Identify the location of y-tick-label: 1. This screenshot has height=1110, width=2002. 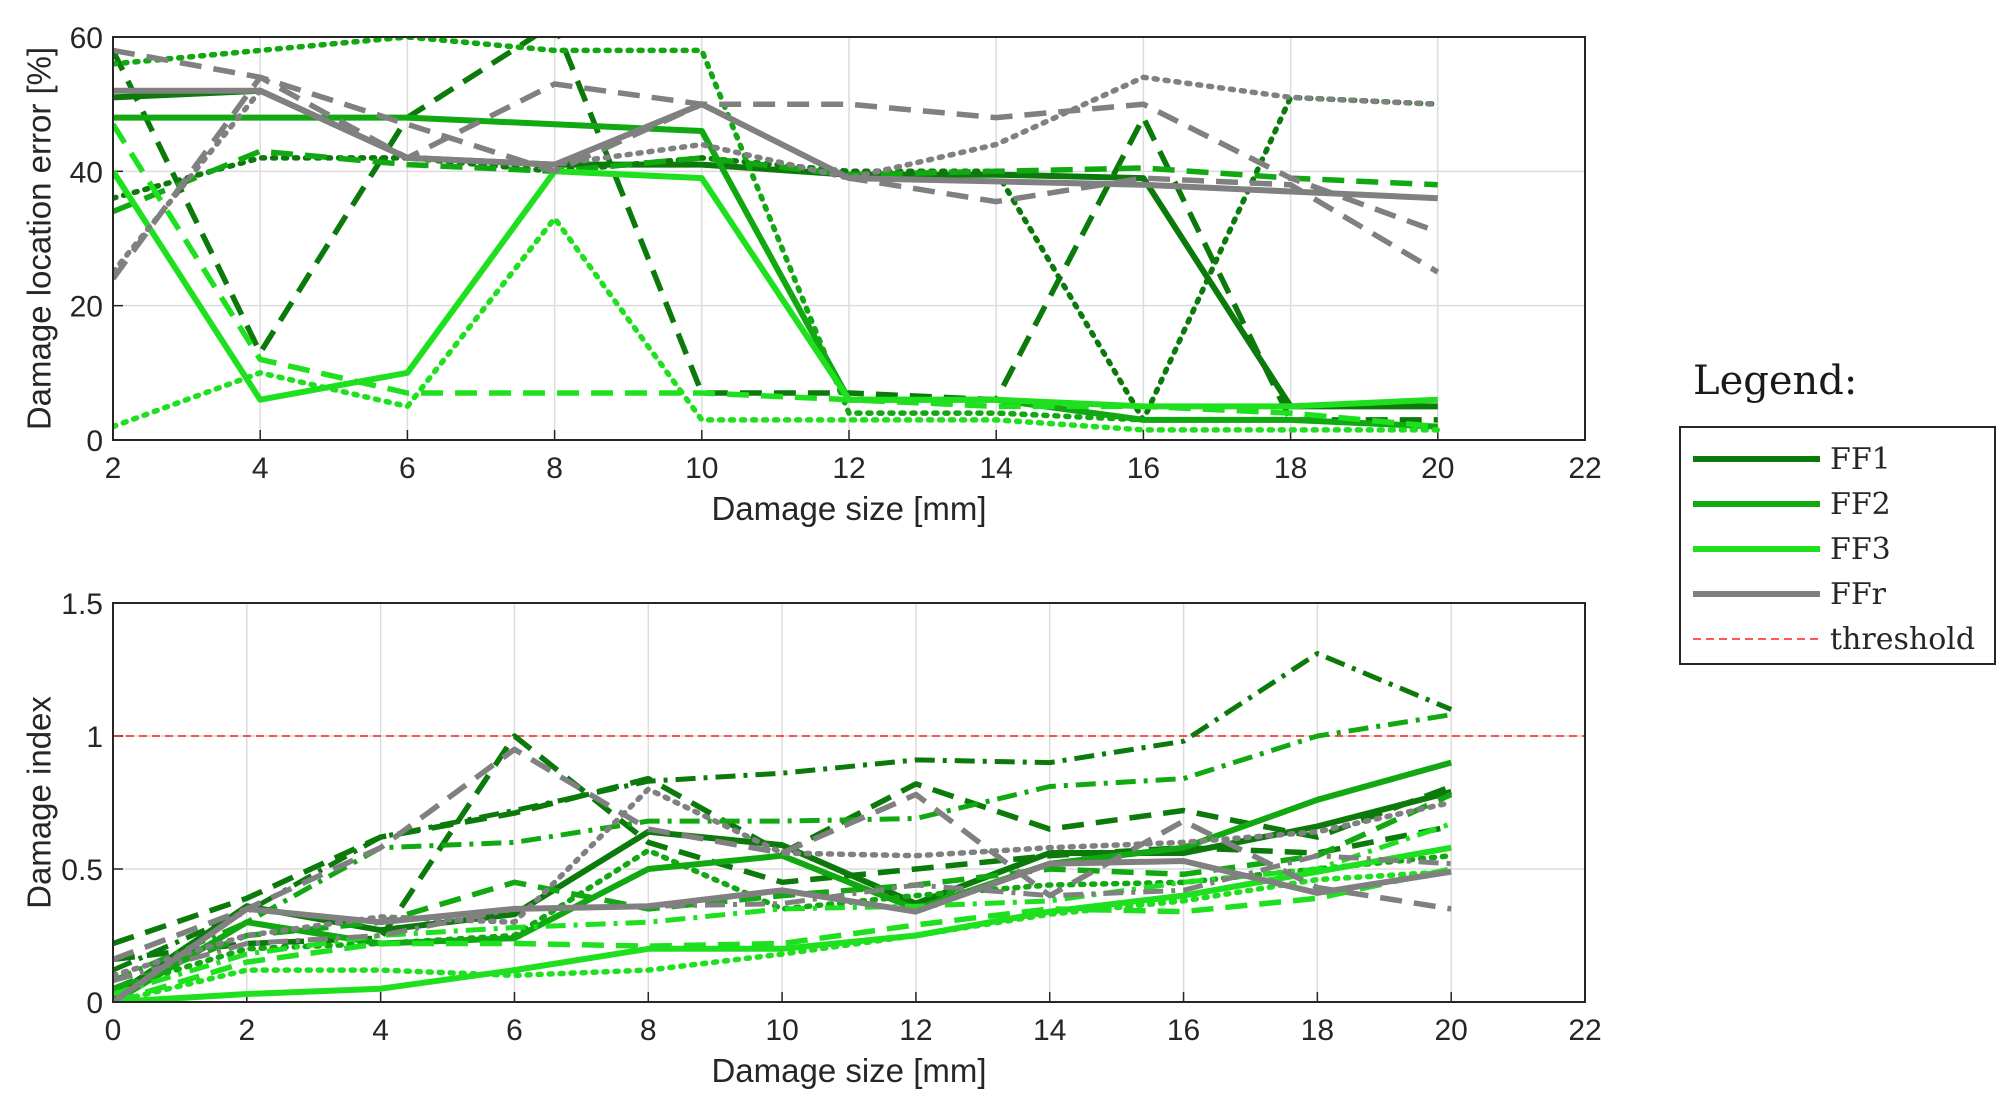
(94, 737).